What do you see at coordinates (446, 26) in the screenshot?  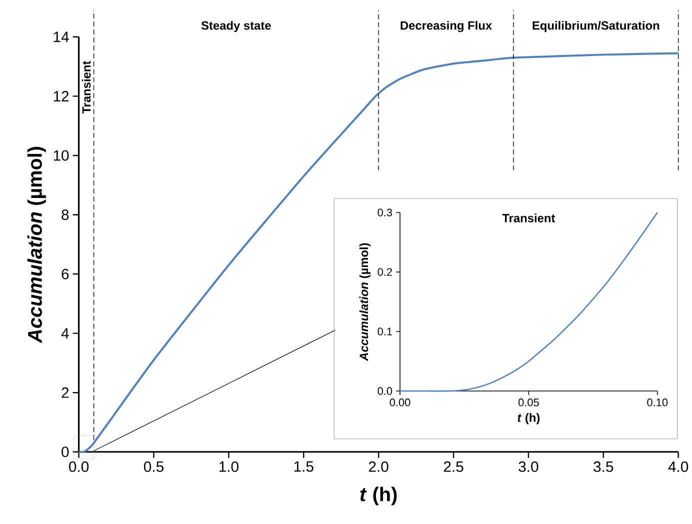 I see `text: Decreasing Flux` at bounding box center [446, 26].